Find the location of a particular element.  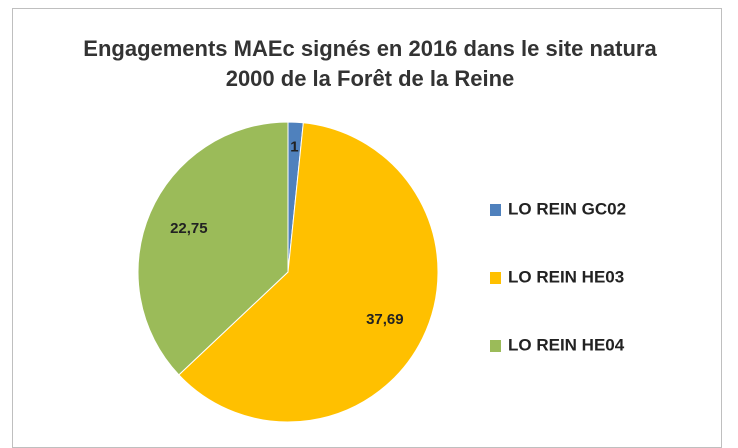

data-label: 37,69 is located at coordinates (385, 319).